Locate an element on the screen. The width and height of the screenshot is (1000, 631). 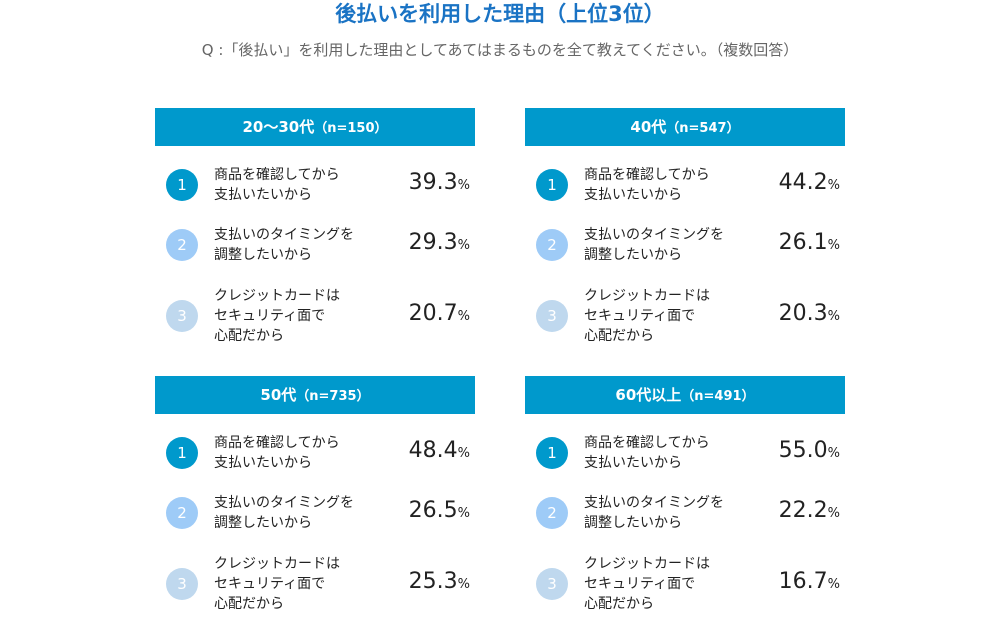
percentage: 44.2% is located at coordinates (809, 182).